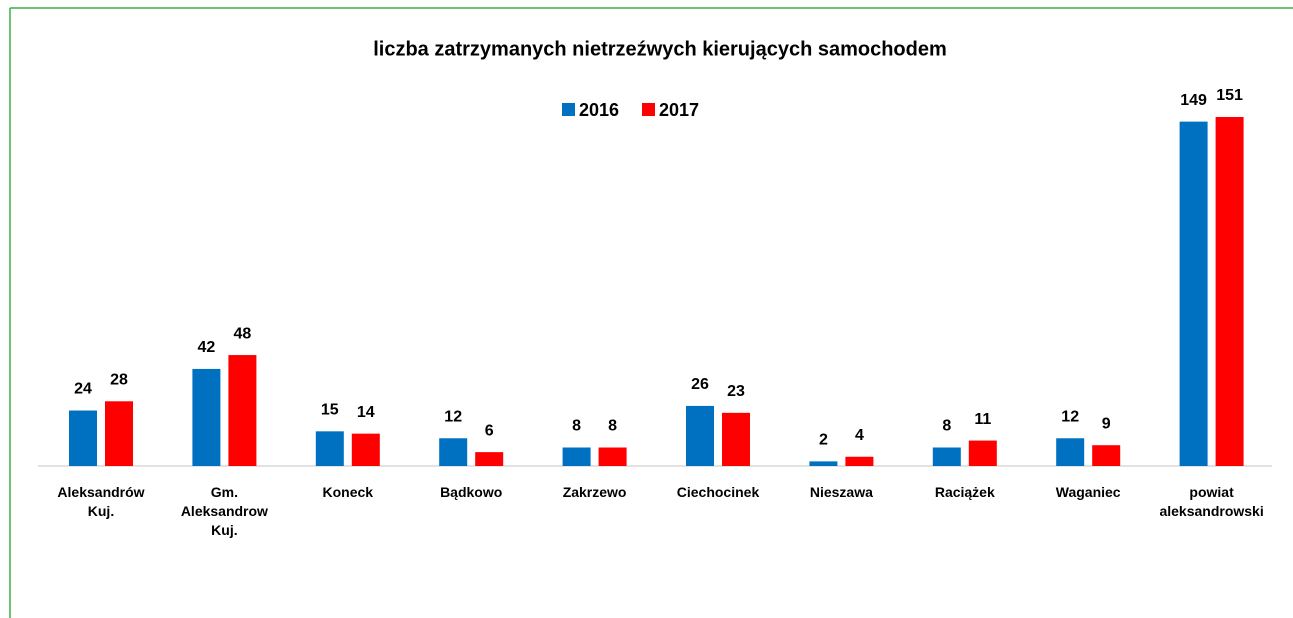  I want to click on data-label: 15, so click(330, 410).